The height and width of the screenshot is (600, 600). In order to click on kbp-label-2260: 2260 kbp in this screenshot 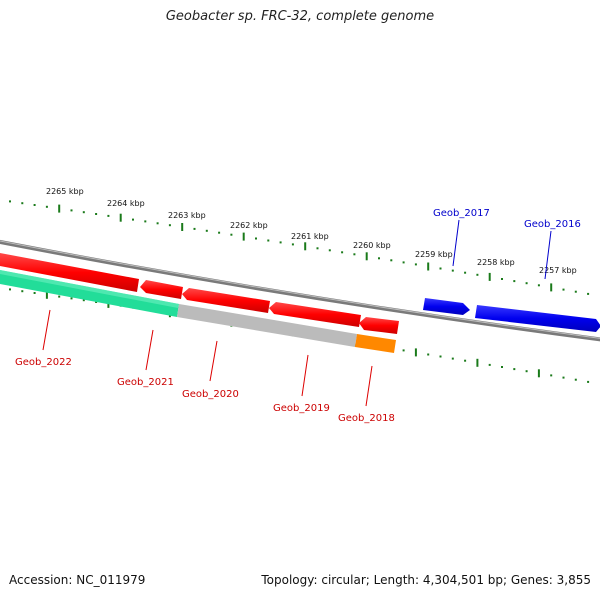, I will do `click(372, 245)`.